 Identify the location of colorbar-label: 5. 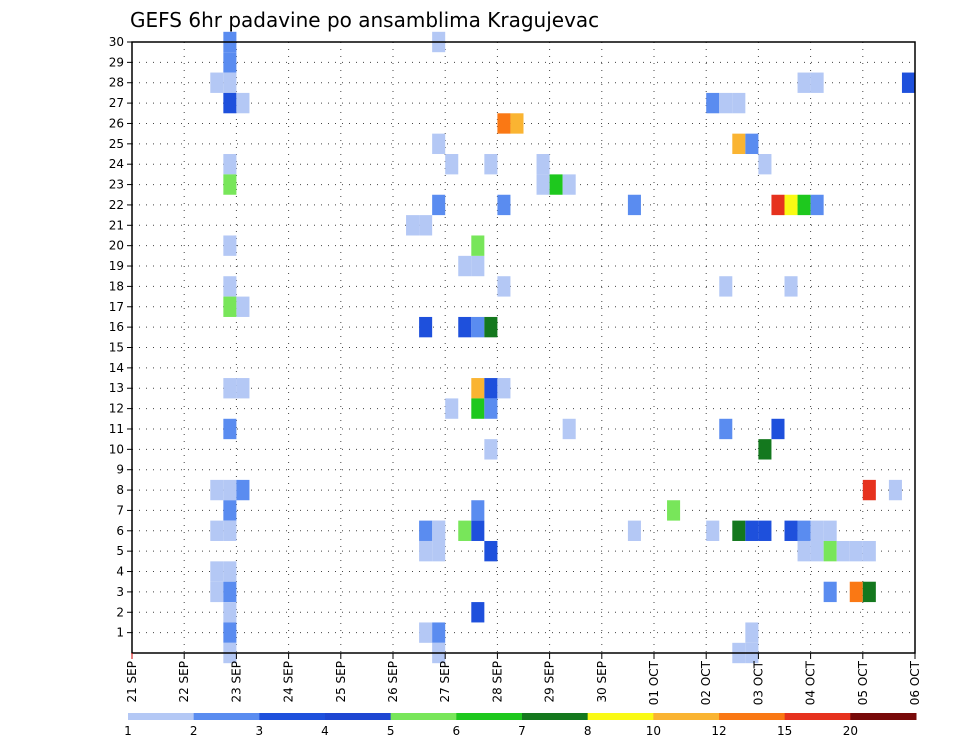
(391, 731).